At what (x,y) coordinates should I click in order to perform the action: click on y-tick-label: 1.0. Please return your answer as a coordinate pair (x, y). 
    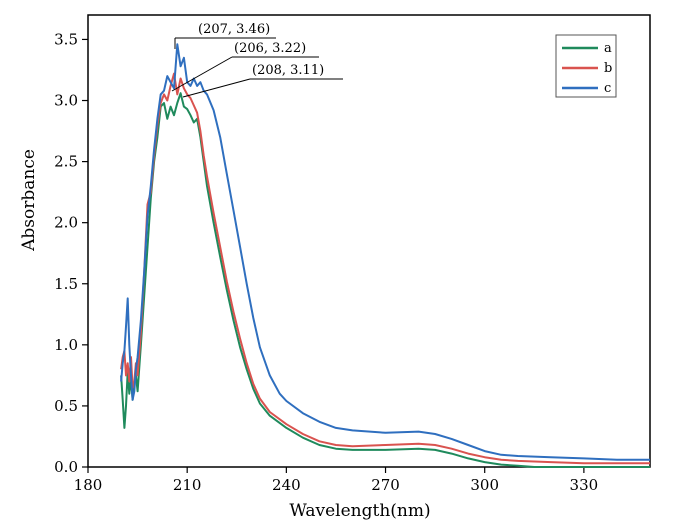
    Looking at the image, I should click on (66, 345).